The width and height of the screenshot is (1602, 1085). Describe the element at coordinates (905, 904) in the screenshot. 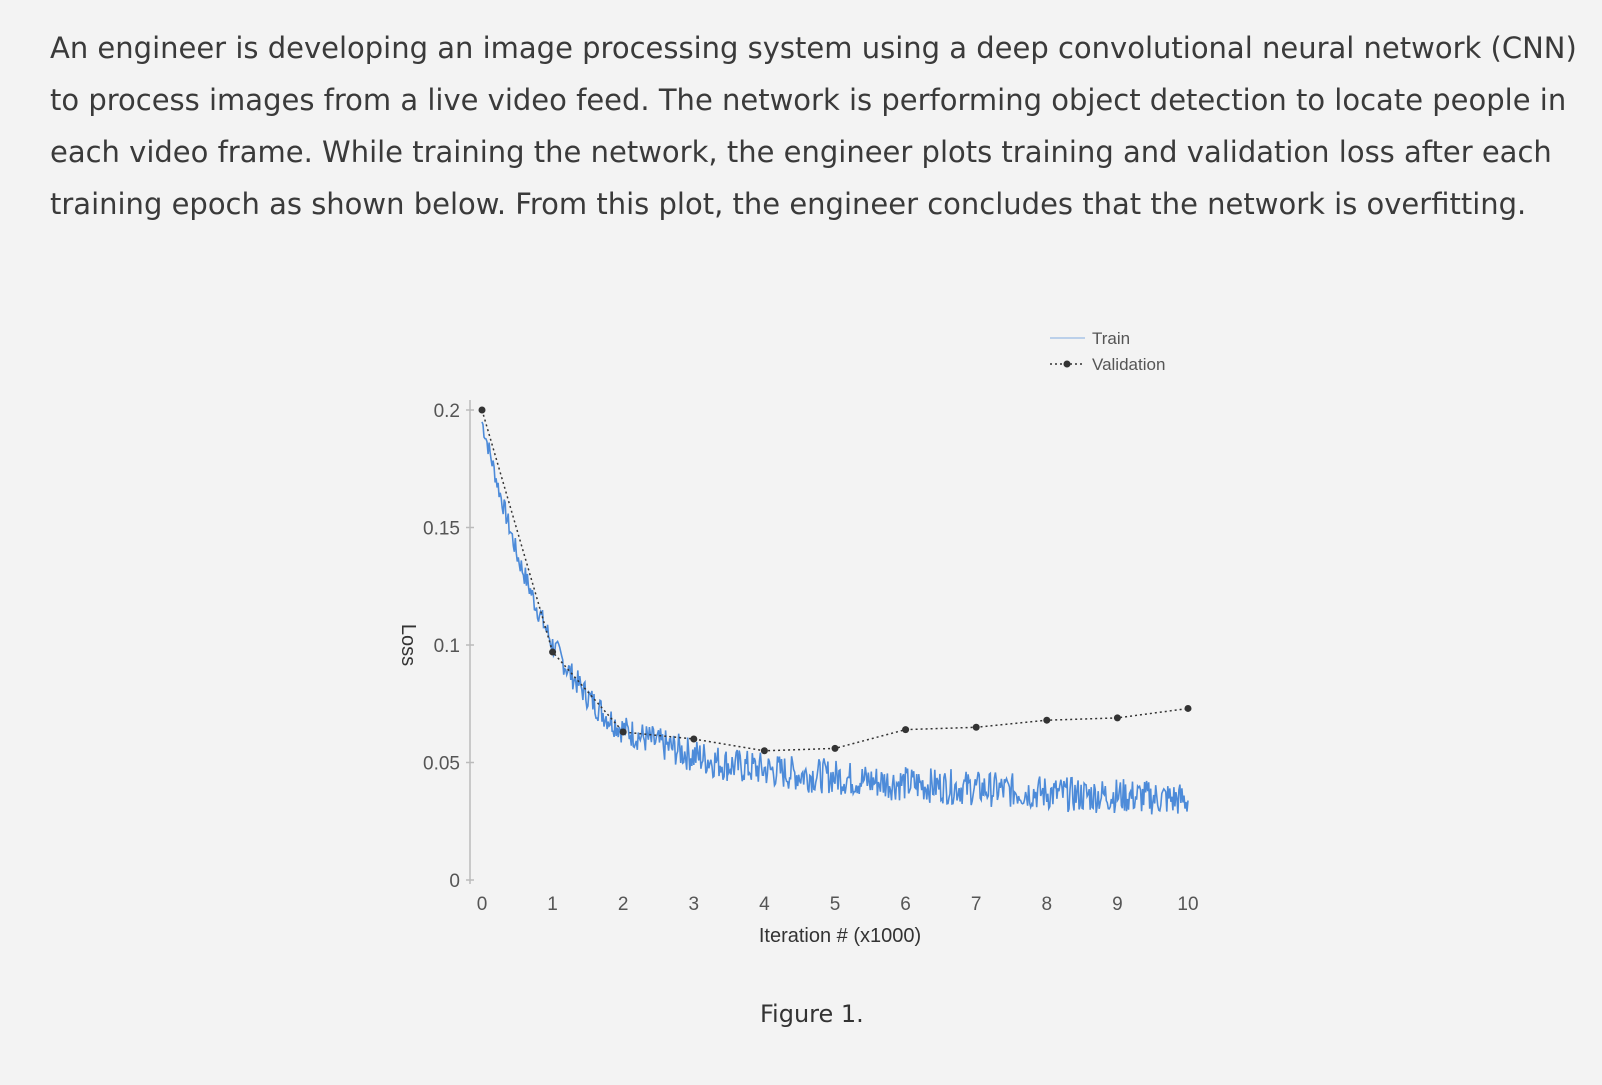

I see `x-tick-label: 6` at that location.